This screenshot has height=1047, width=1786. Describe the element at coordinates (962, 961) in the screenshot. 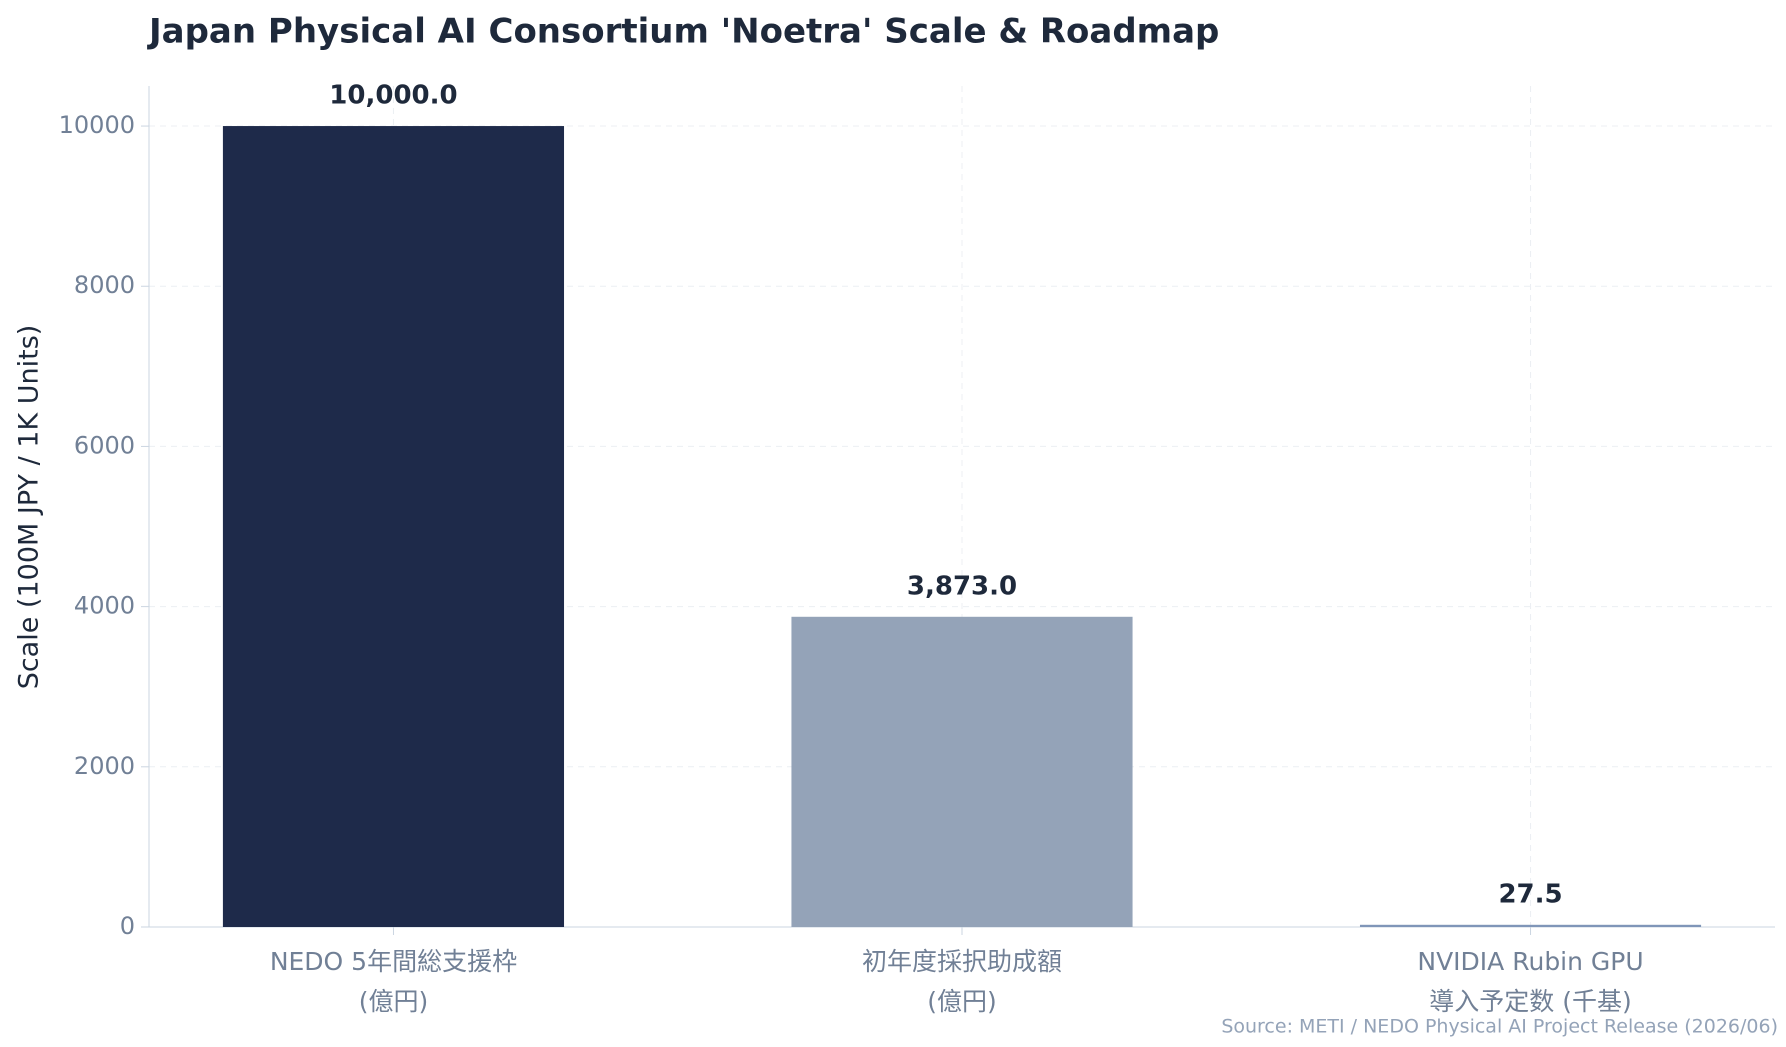

I see `x-tick-label: 初年度採択助成額` at that location.